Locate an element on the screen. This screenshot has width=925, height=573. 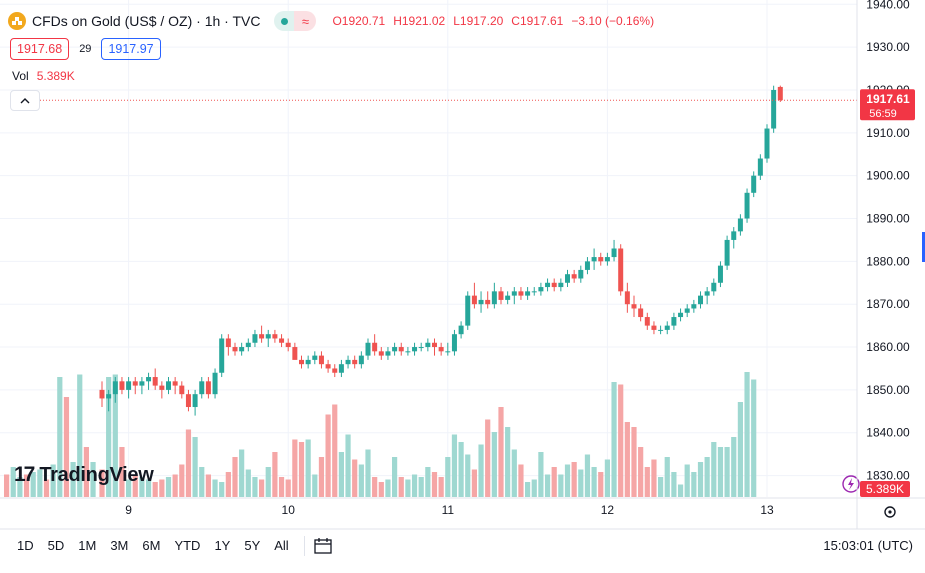
symbol-title: CFDs on Gold (US$ / OZ) · 1h · TVC is located at coordinates (146, 21).